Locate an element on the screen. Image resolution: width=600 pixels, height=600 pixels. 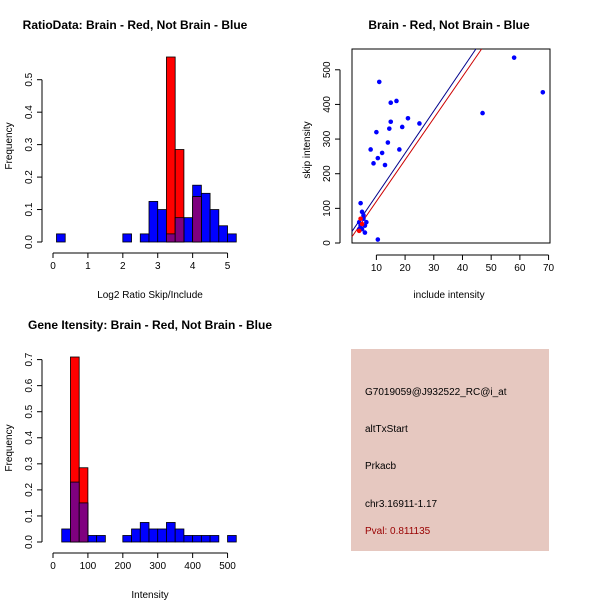
chart3-ylabel: Frequency is located at coordinates (9, 447).